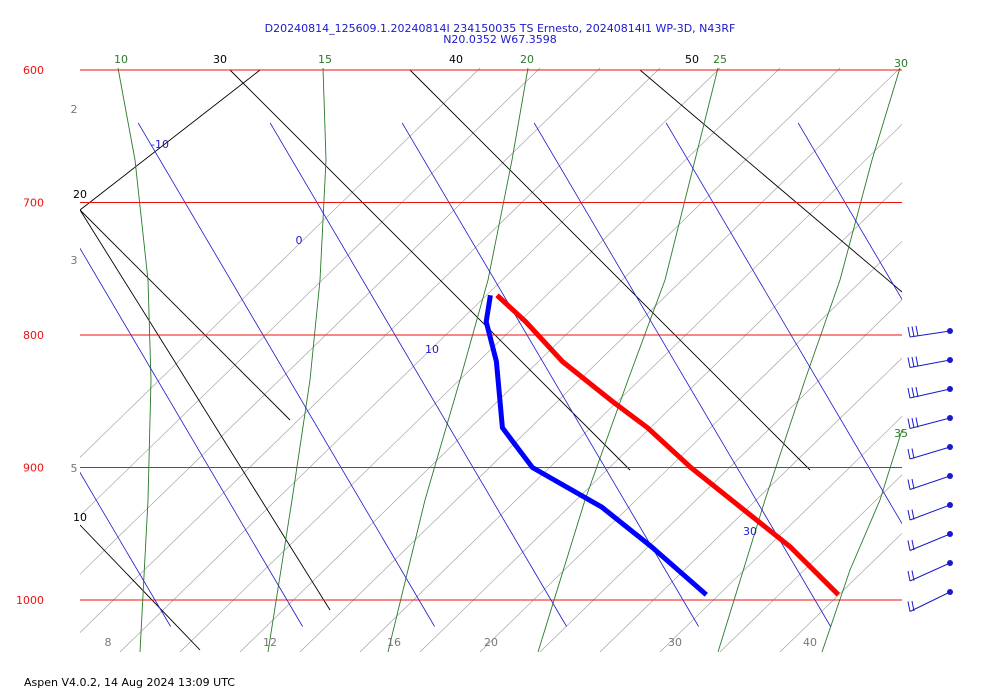 The width and height of the screenshot is (1000, 700). I want to click on isotherm-label: 10, so click(432, 349).